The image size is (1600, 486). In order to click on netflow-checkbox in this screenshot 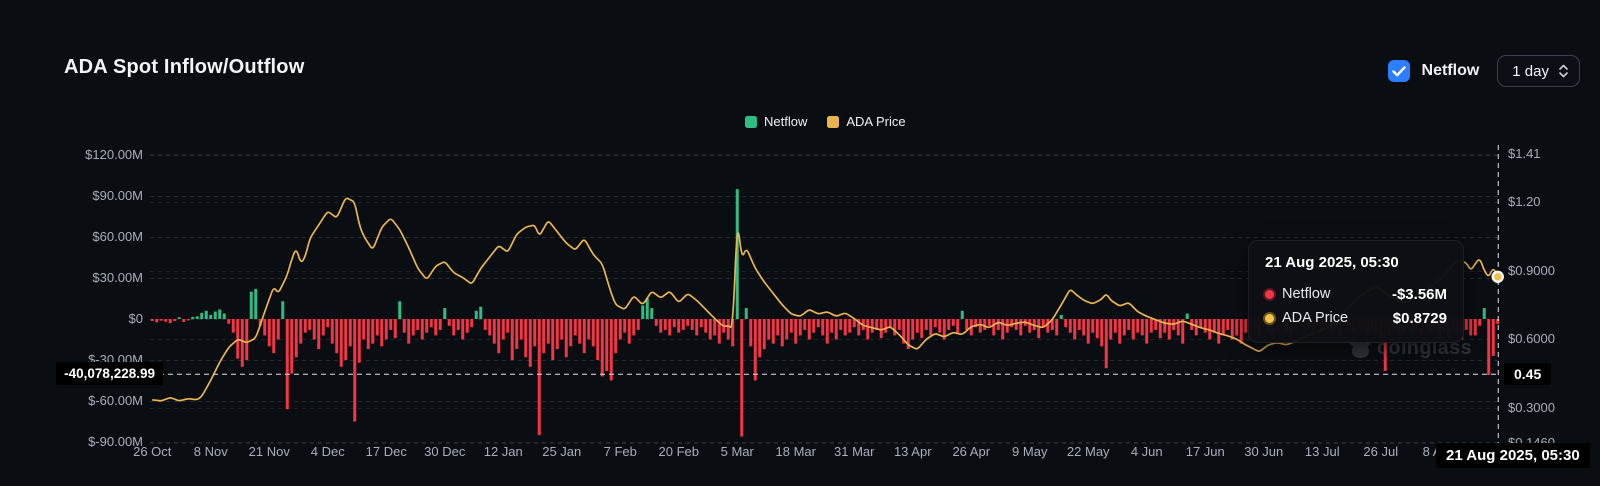, I will do `click(1398, 71)`.